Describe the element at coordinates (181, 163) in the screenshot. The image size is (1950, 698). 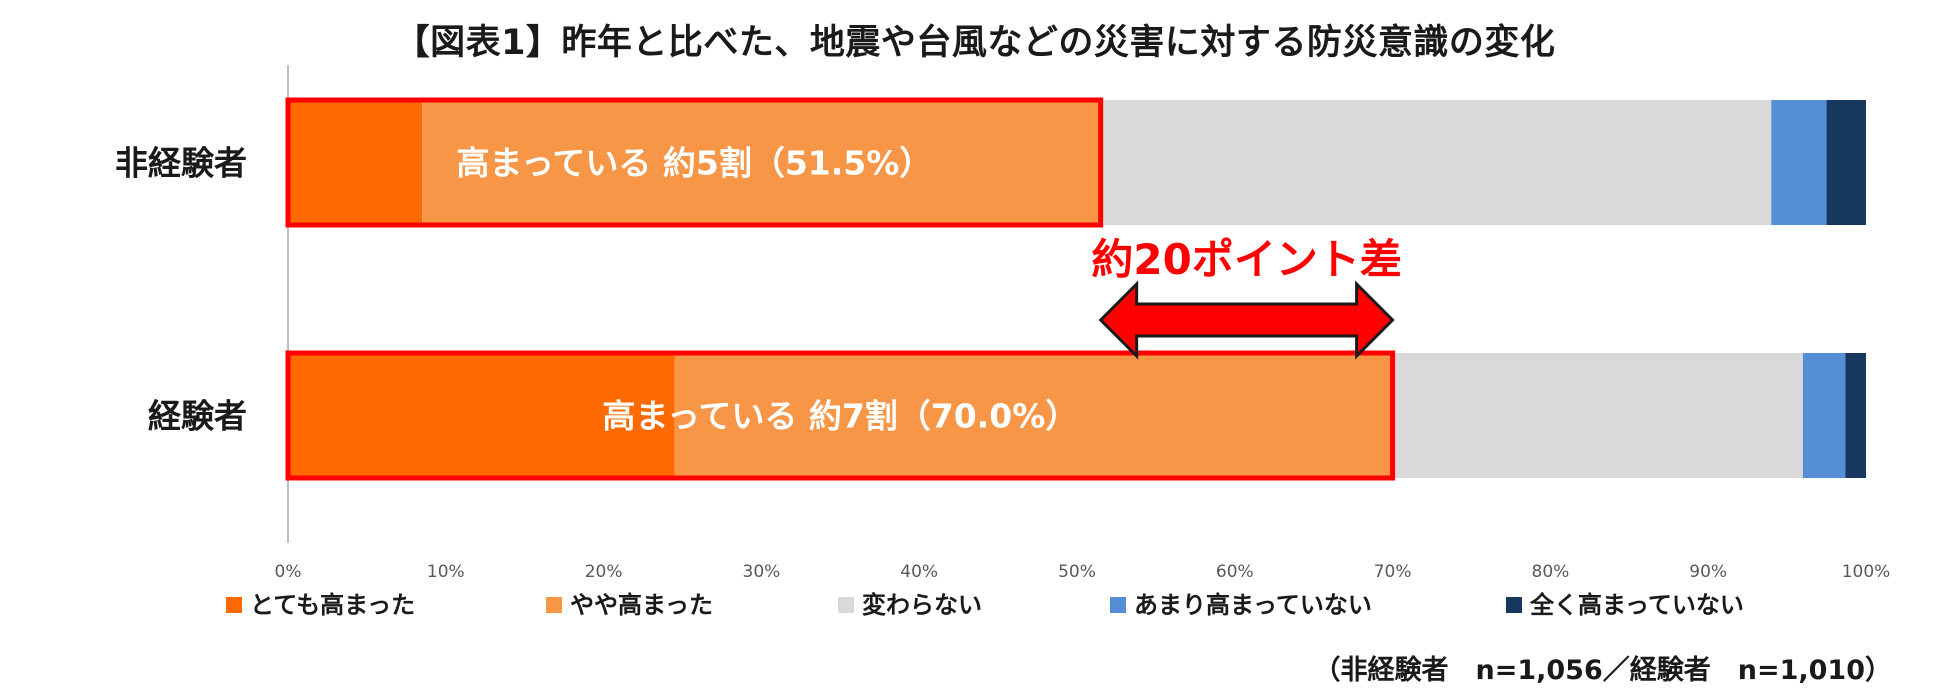
I see `category-label-0: 非経験者` at that location.